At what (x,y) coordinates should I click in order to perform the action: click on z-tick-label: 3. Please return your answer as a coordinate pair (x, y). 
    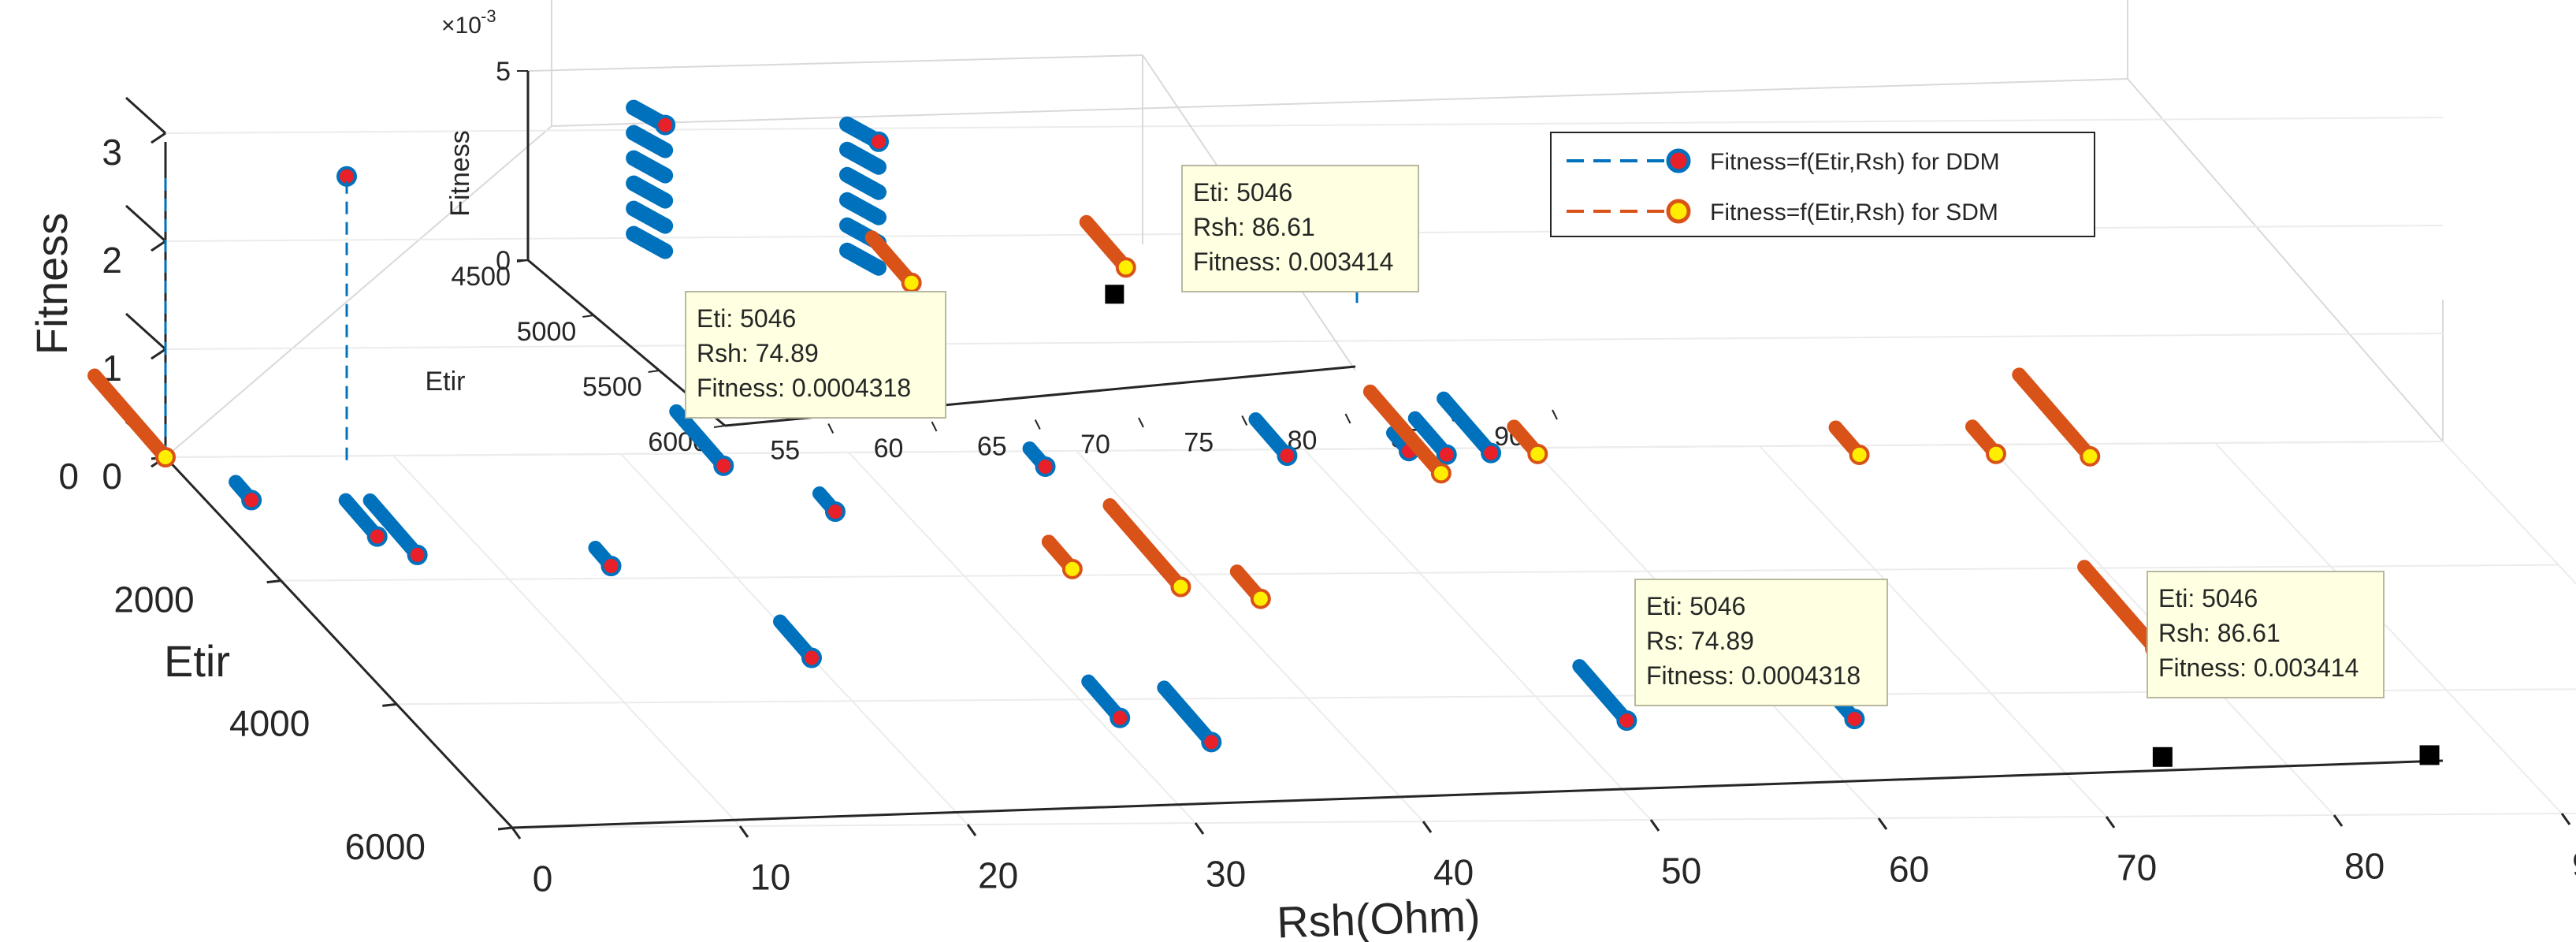
    Looking at the image, I should click on (112, 152).